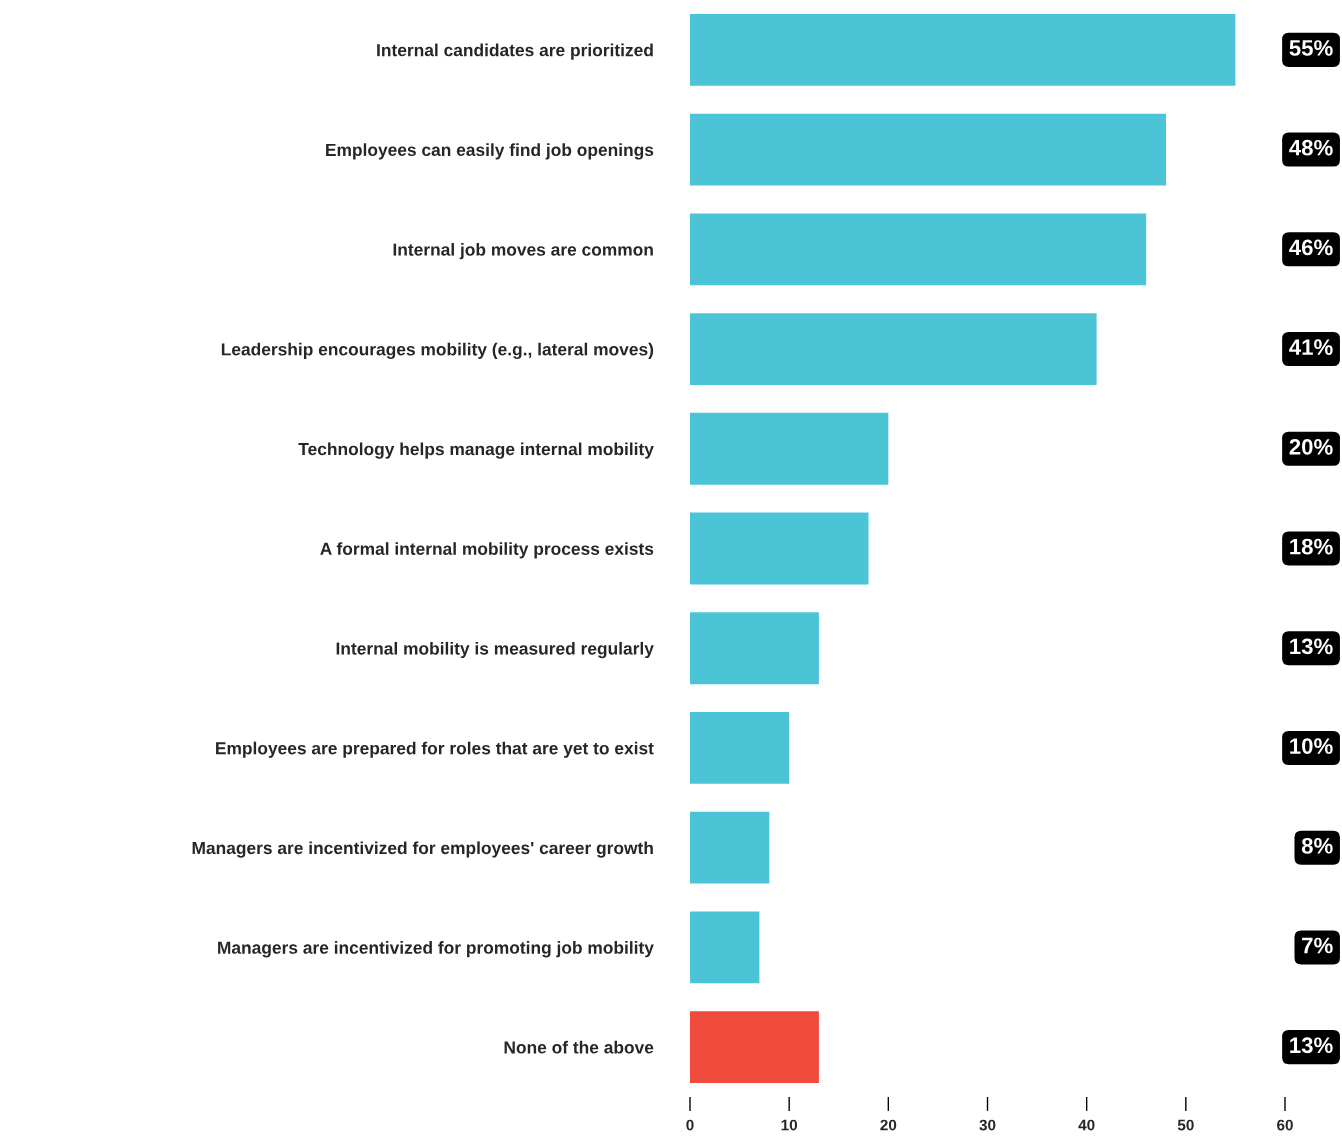 The height and width of the screenshot is (1137, 1342). What do you see at coordinates (490, 151) in the screenshot?
I see `y-tick-label: Employees can easily find job openings` at bounding box center [490, 151].